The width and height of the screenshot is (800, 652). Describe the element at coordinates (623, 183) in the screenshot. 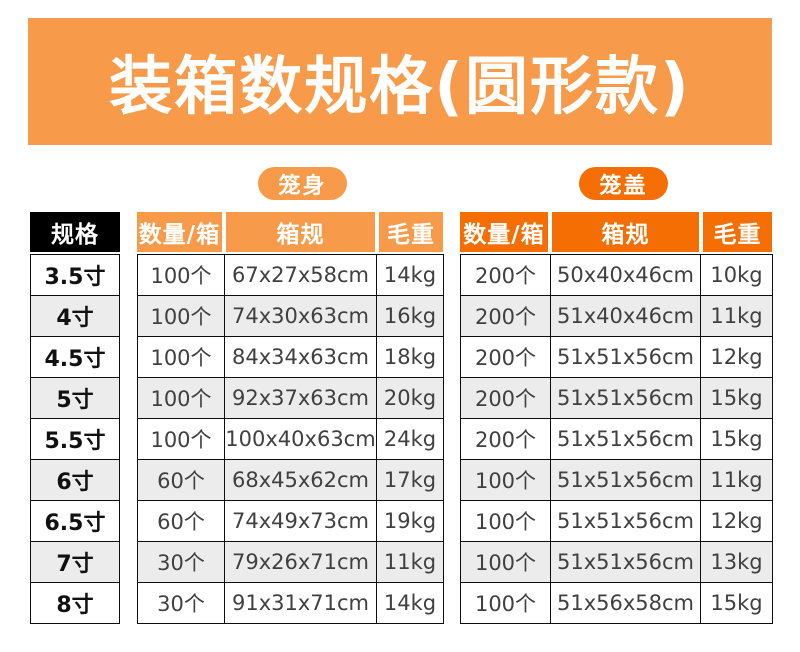

I see `cage-cover-badge: 笼盖` at that location.